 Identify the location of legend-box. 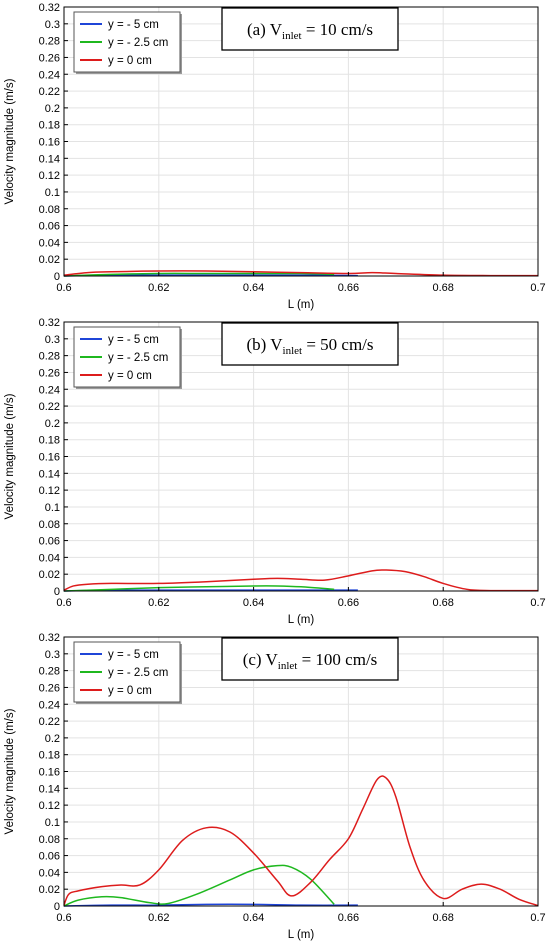
(127, 672).